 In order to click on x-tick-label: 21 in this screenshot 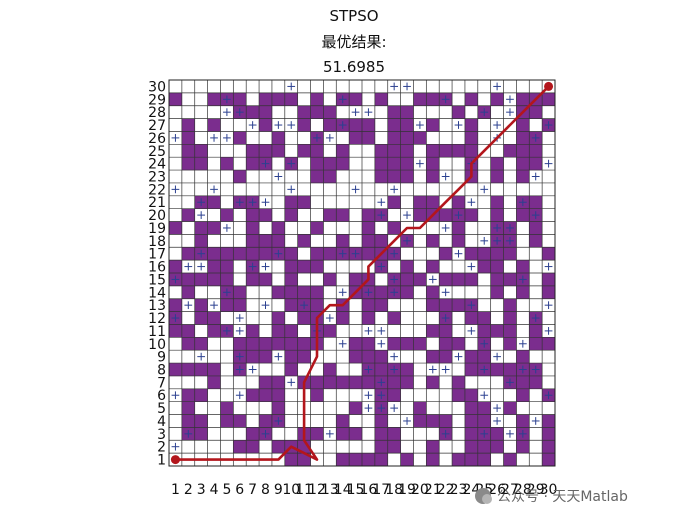, I will do `click(433, 490)`.